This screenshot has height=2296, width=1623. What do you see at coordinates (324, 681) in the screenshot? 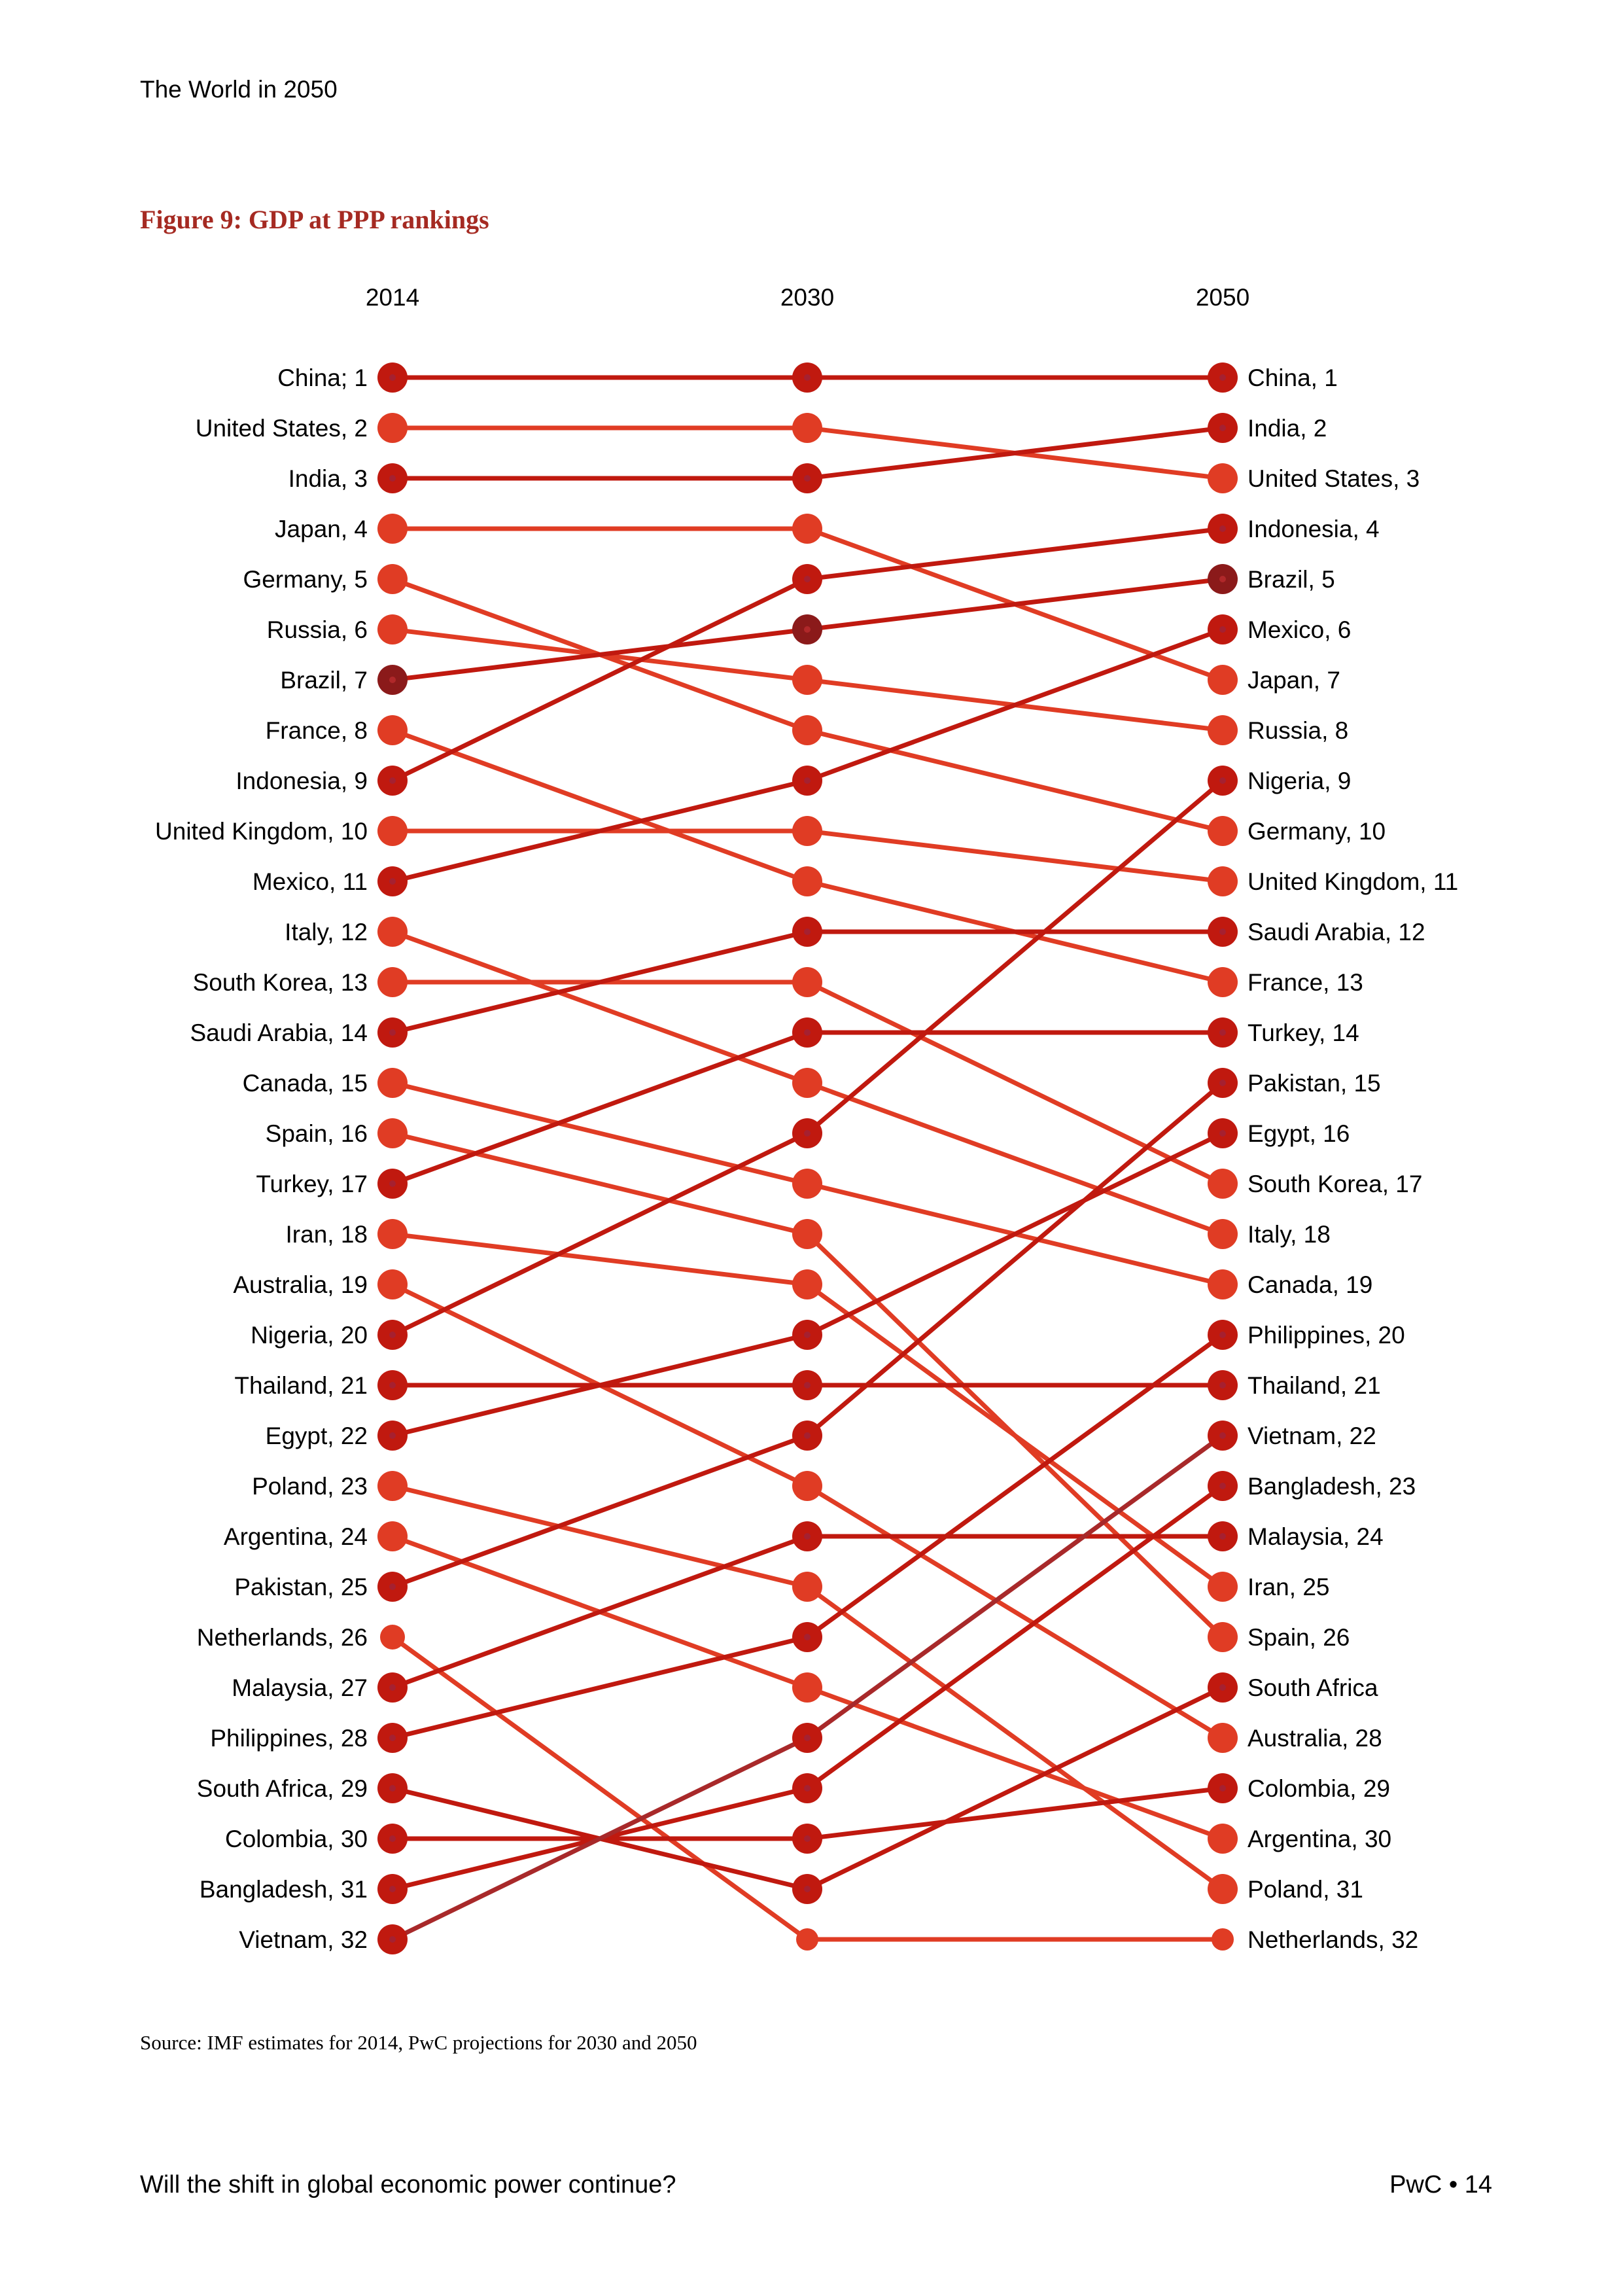
I see `label-2014-brazil: Brazil, 7` at bounding box center [324, 681].